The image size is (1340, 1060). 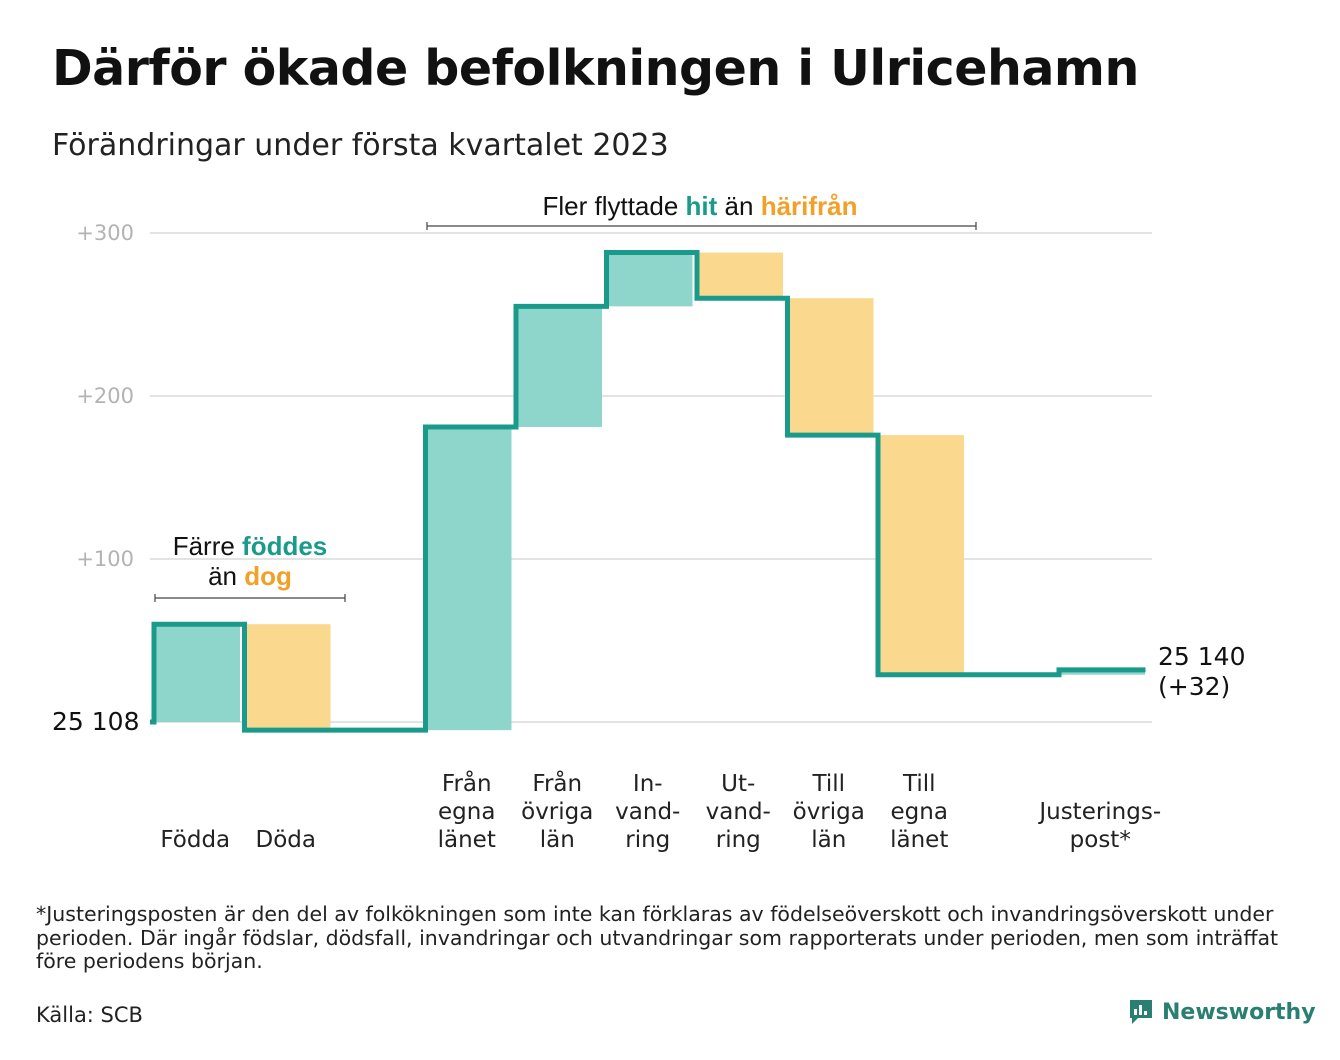 I want to click on end-total-label: 25 140, so click(x=1201, y=656).